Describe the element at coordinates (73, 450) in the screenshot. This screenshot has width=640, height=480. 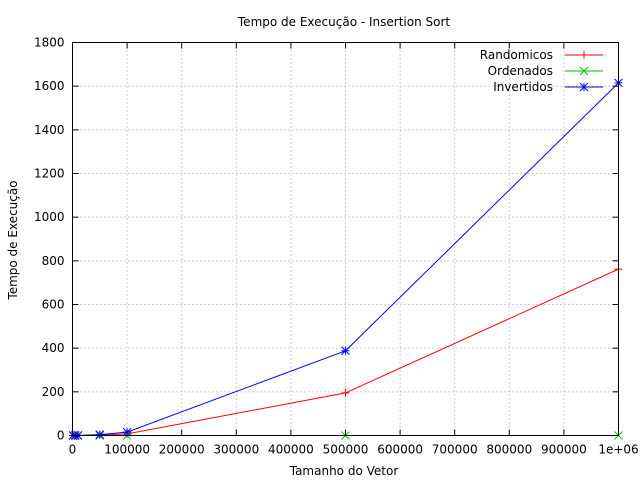
I see `x-tick-label: 0` at that location.